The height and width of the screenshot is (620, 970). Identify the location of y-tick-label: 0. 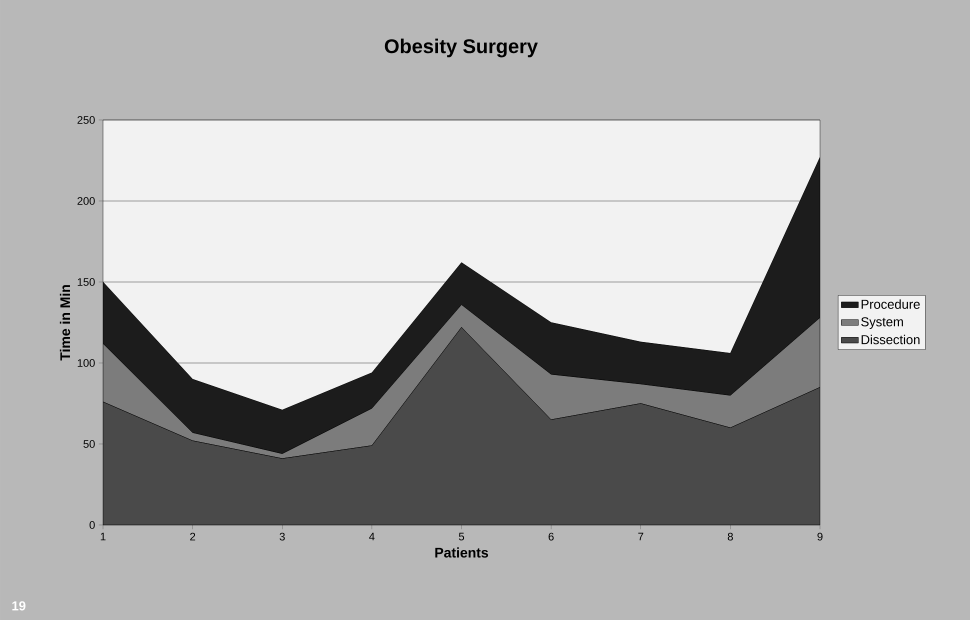
(92, 525).